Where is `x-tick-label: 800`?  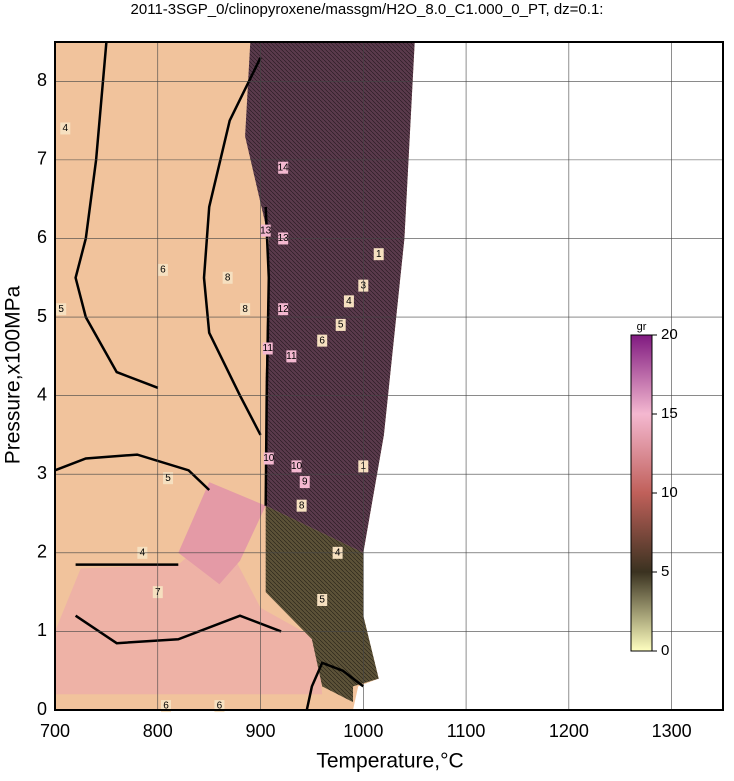
x-tick-label: 800 is located at coordinates (158, 731).